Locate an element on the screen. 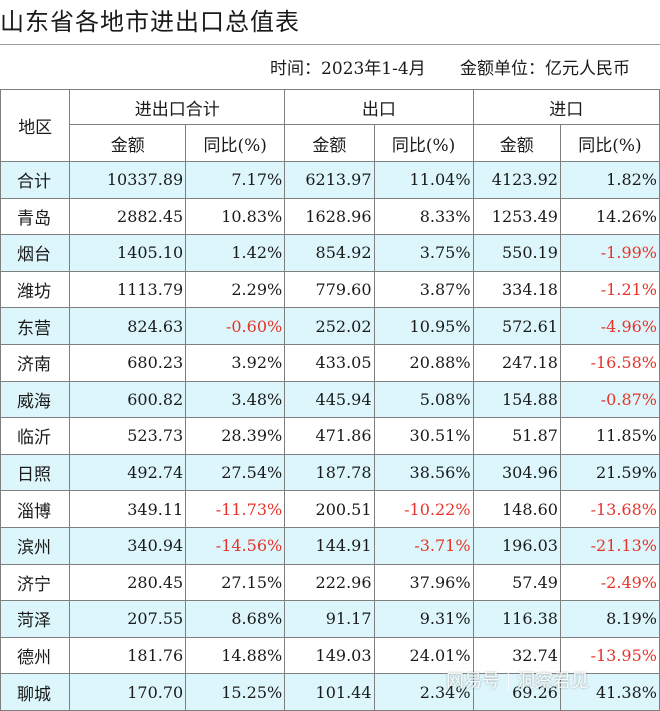  cell-import-yoy: -21.13% is located at coordinates (609, 545).